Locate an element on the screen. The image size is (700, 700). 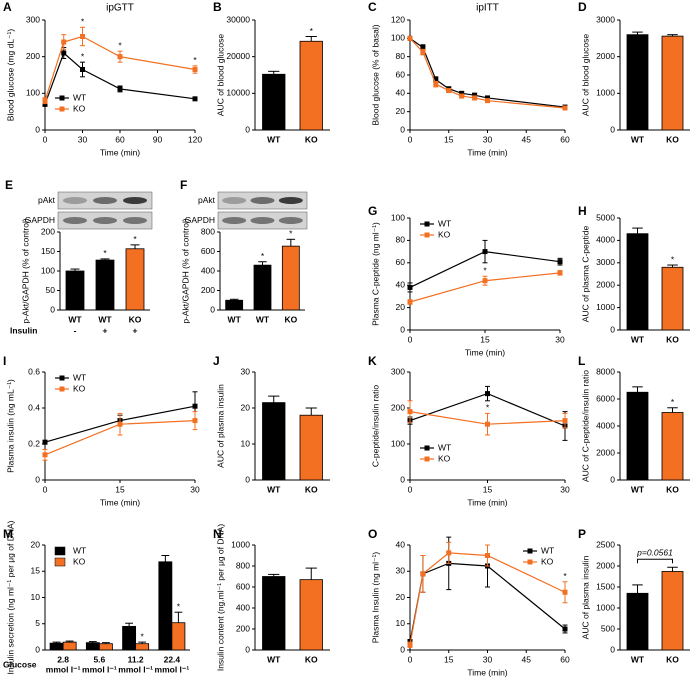
y-axis-label: Blood glucose (% of basal) is located at coordinates (375, 74).